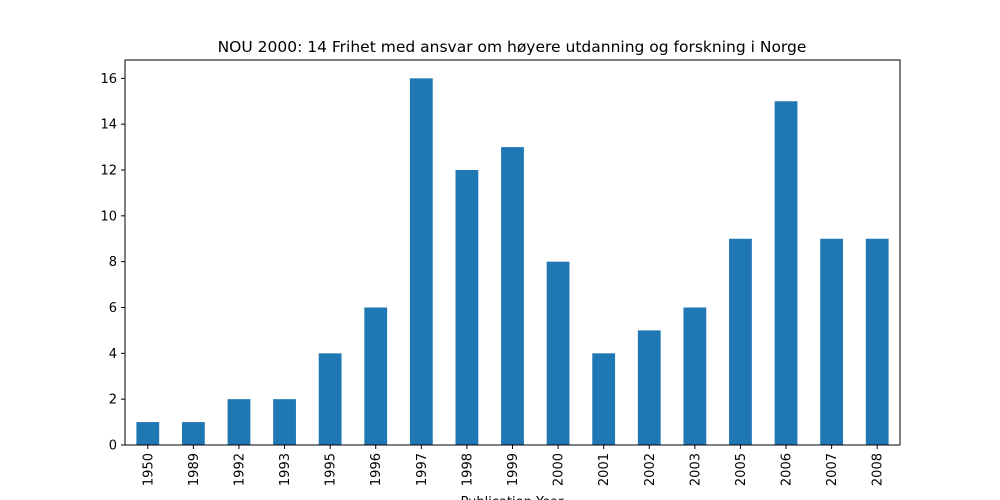 The height and width of the screenshot is (500, 1000). I want to click on x-tick-label: 1996, so click(376, 469).